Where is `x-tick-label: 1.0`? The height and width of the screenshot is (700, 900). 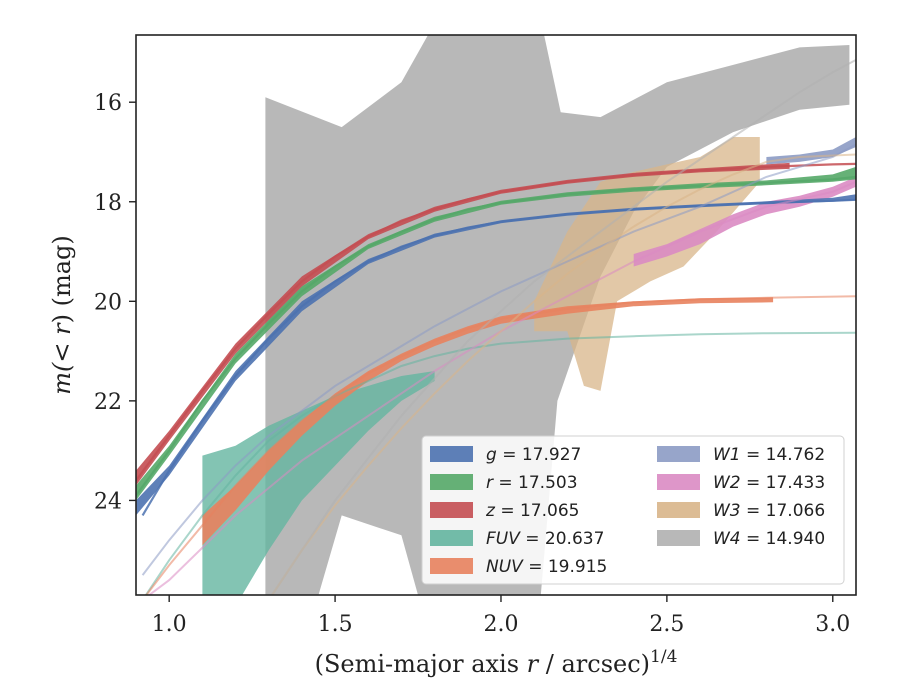 x-tick-label: 1.0 is located at coordinates (169, 624).